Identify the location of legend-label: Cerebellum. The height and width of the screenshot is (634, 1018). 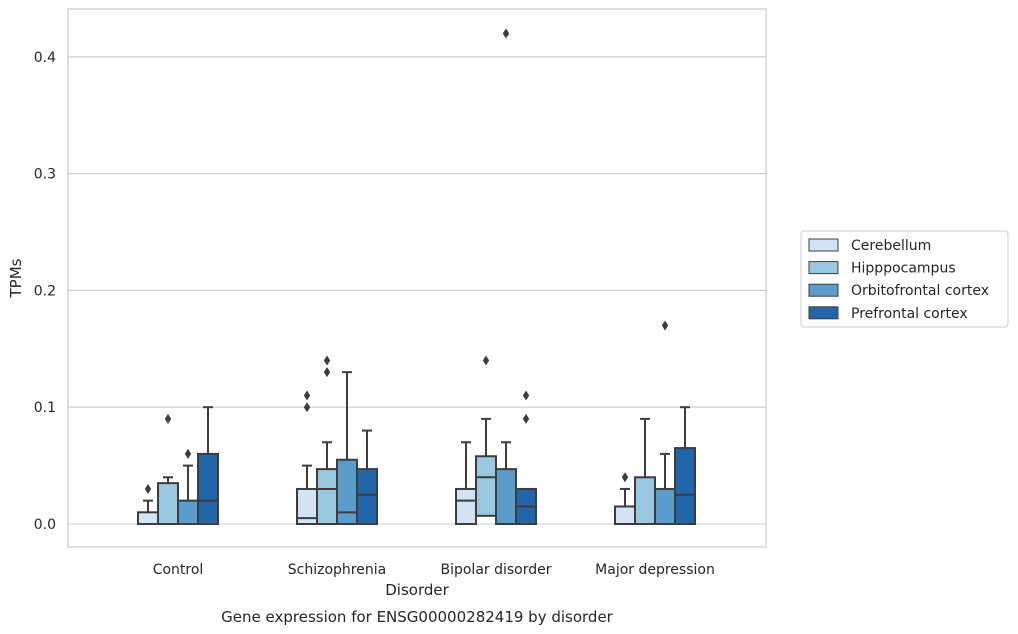
(891, 246).